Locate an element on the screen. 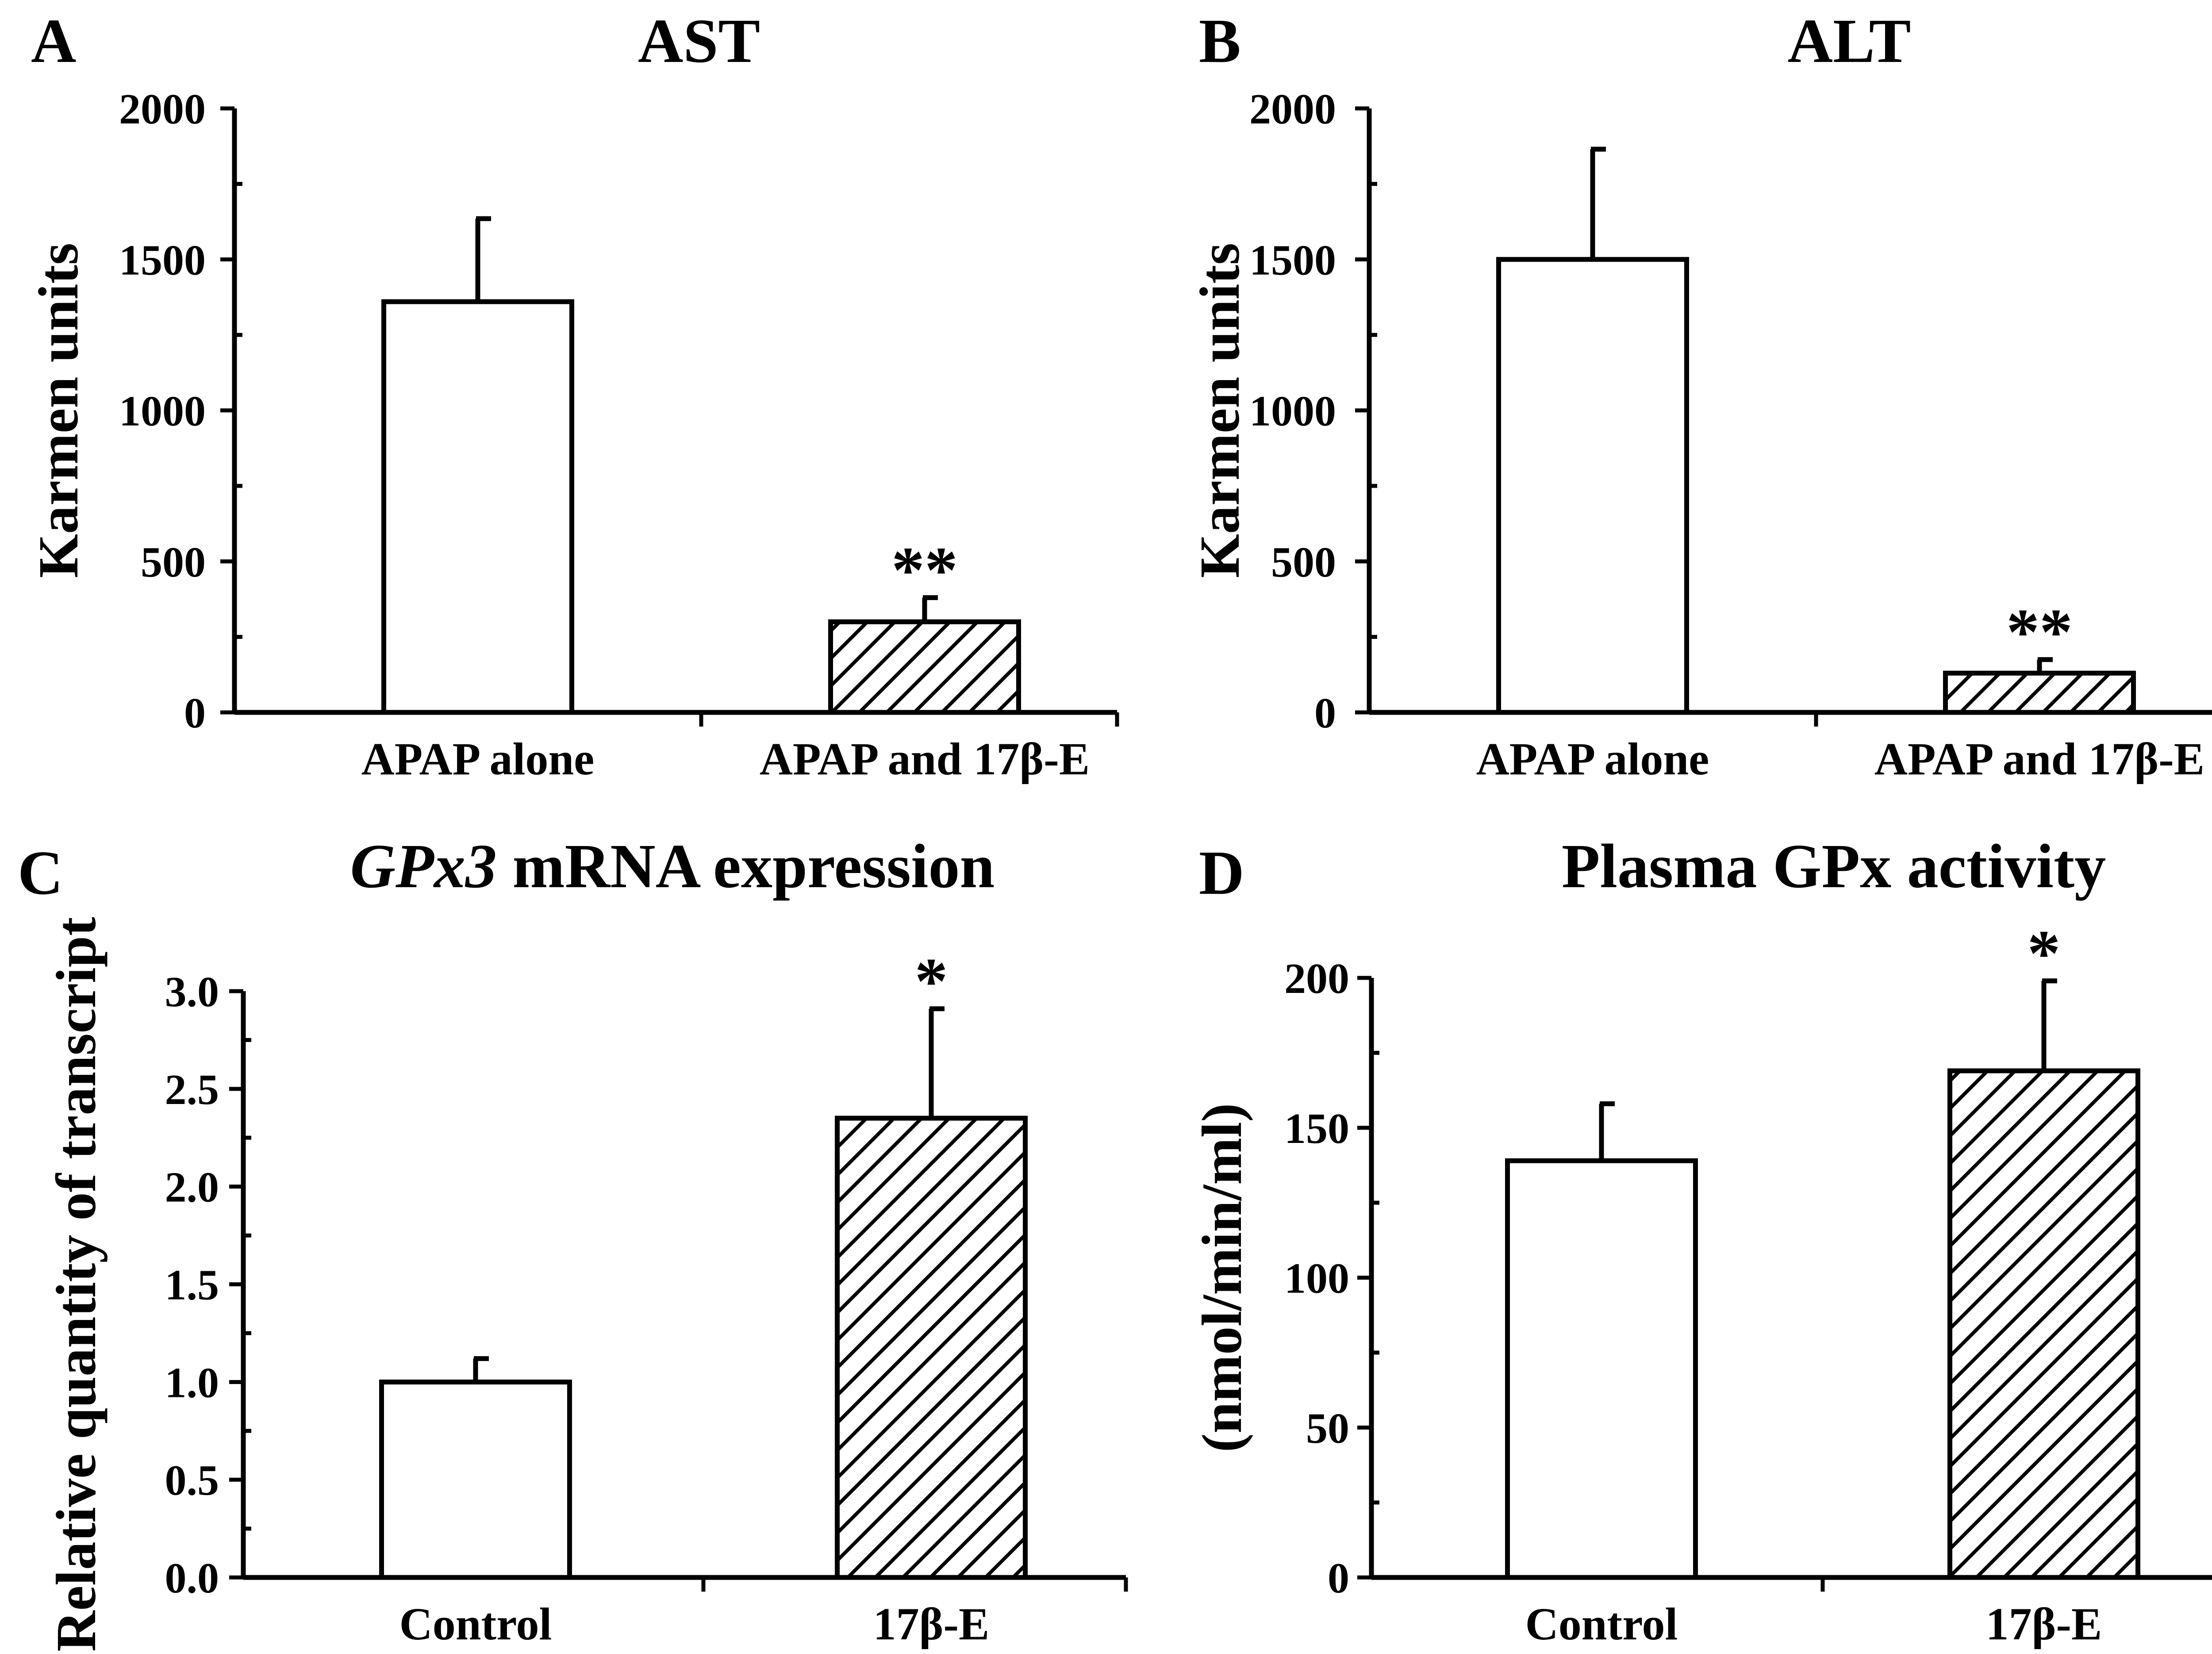 This screenshot has width=2212, height=1654. y-tick-label-a: 2000 is located at coordinates (163, 109).